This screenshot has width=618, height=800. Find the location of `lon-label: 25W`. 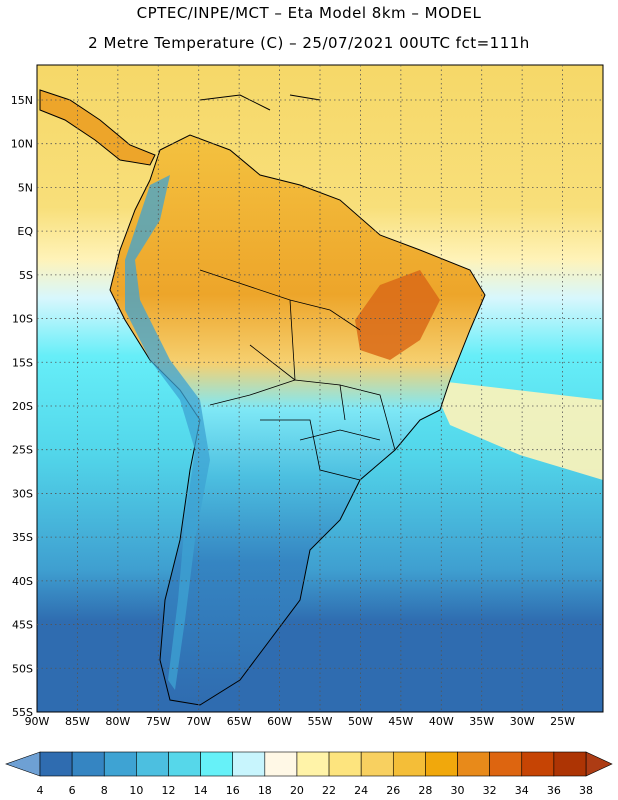

lon-label: 25W is located at coordinates (562, 721).